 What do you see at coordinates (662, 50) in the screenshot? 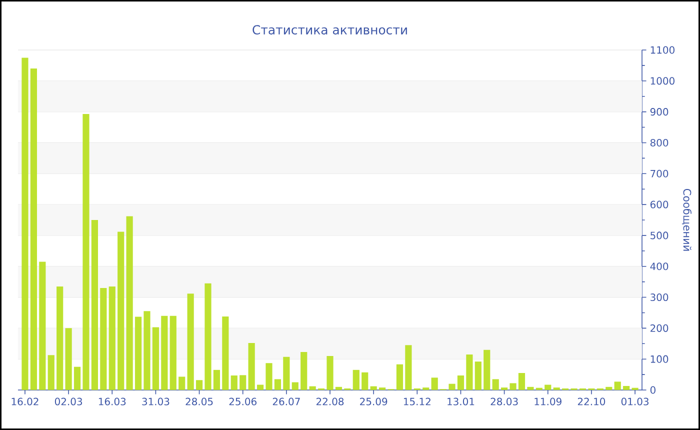
I see `y-tick-label: 1100` at bounding box center [662, 50].